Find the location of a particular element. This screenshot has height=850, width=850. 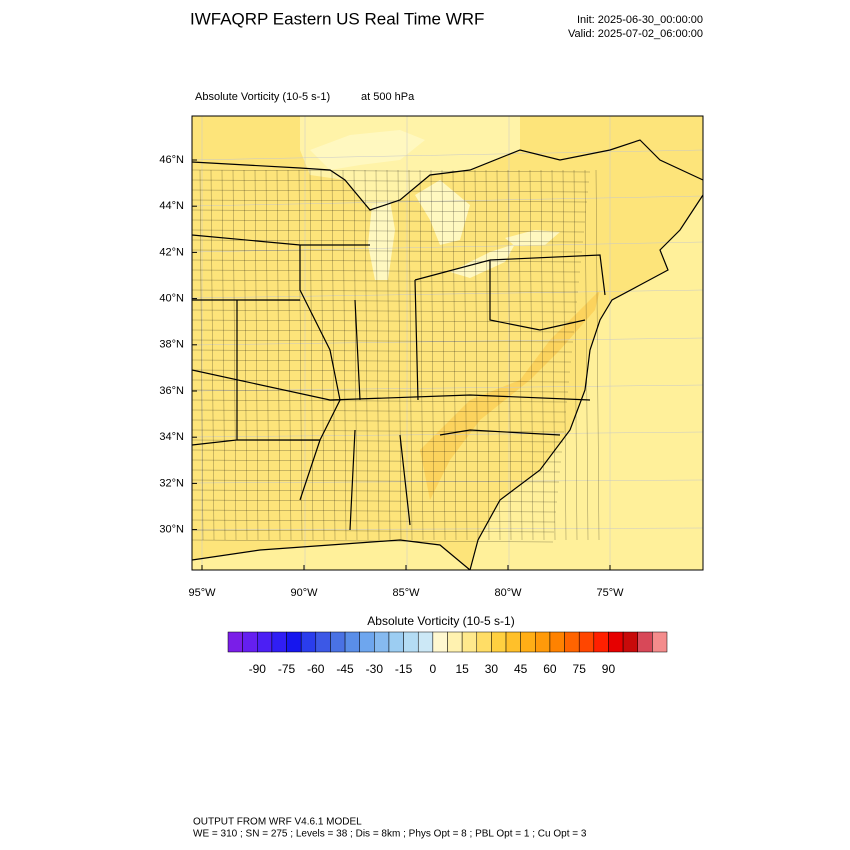

lake-superior is located at coordinates (367, 150).